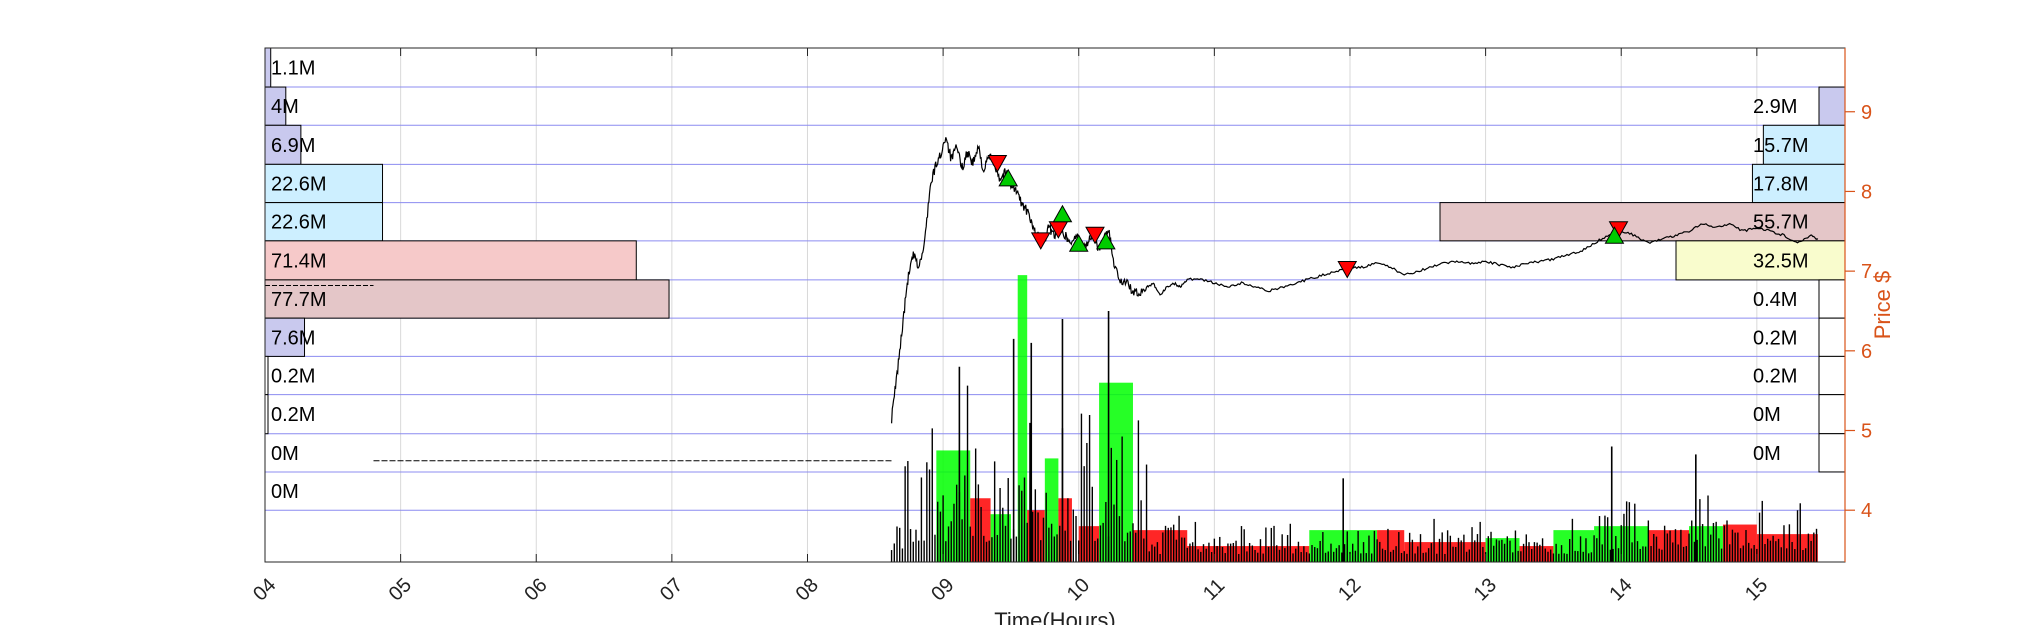 This screenshot has width=2031, height=625. I want to click on y-axis-title: Price $, so click(1882, 305).